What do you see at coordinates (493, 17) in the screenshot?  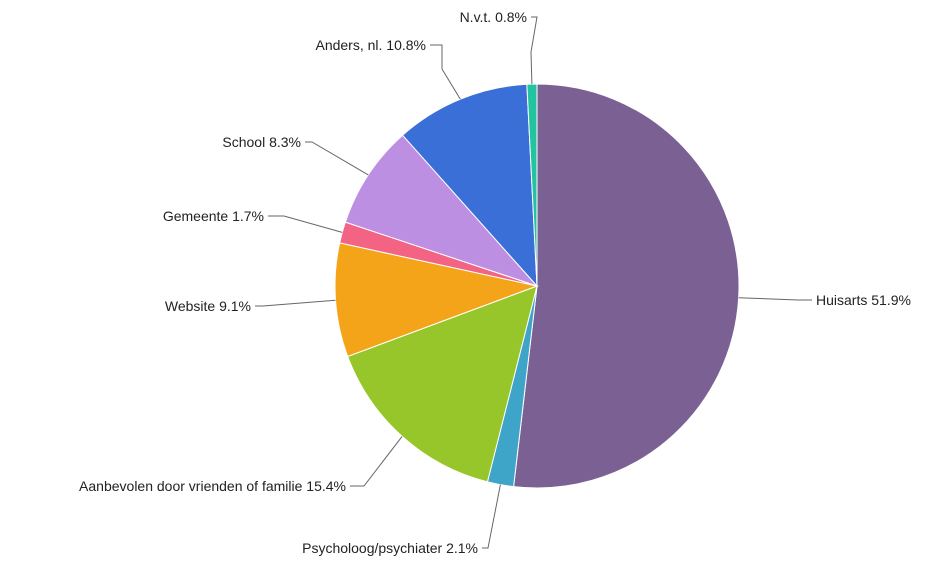 I see `slice-label-8: N.v.t. 0.8%` at bounding box center [493, 17].